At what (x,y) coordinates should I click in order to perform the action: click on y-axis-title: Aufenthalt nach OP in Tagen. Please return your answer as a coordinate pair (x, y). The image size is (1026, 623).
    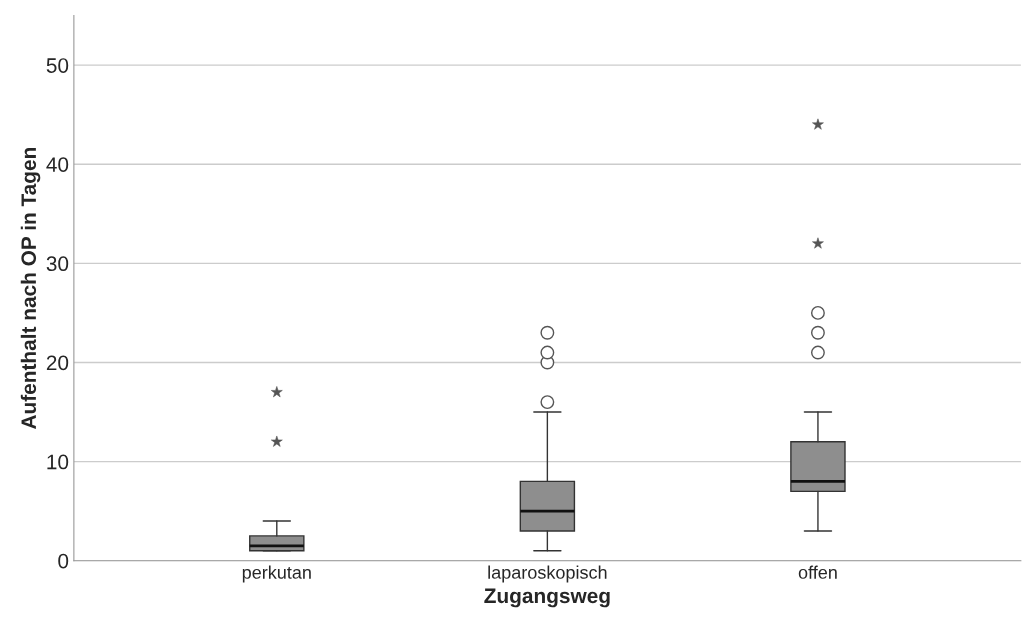
    Looking at the image, I should click on (30, 289).